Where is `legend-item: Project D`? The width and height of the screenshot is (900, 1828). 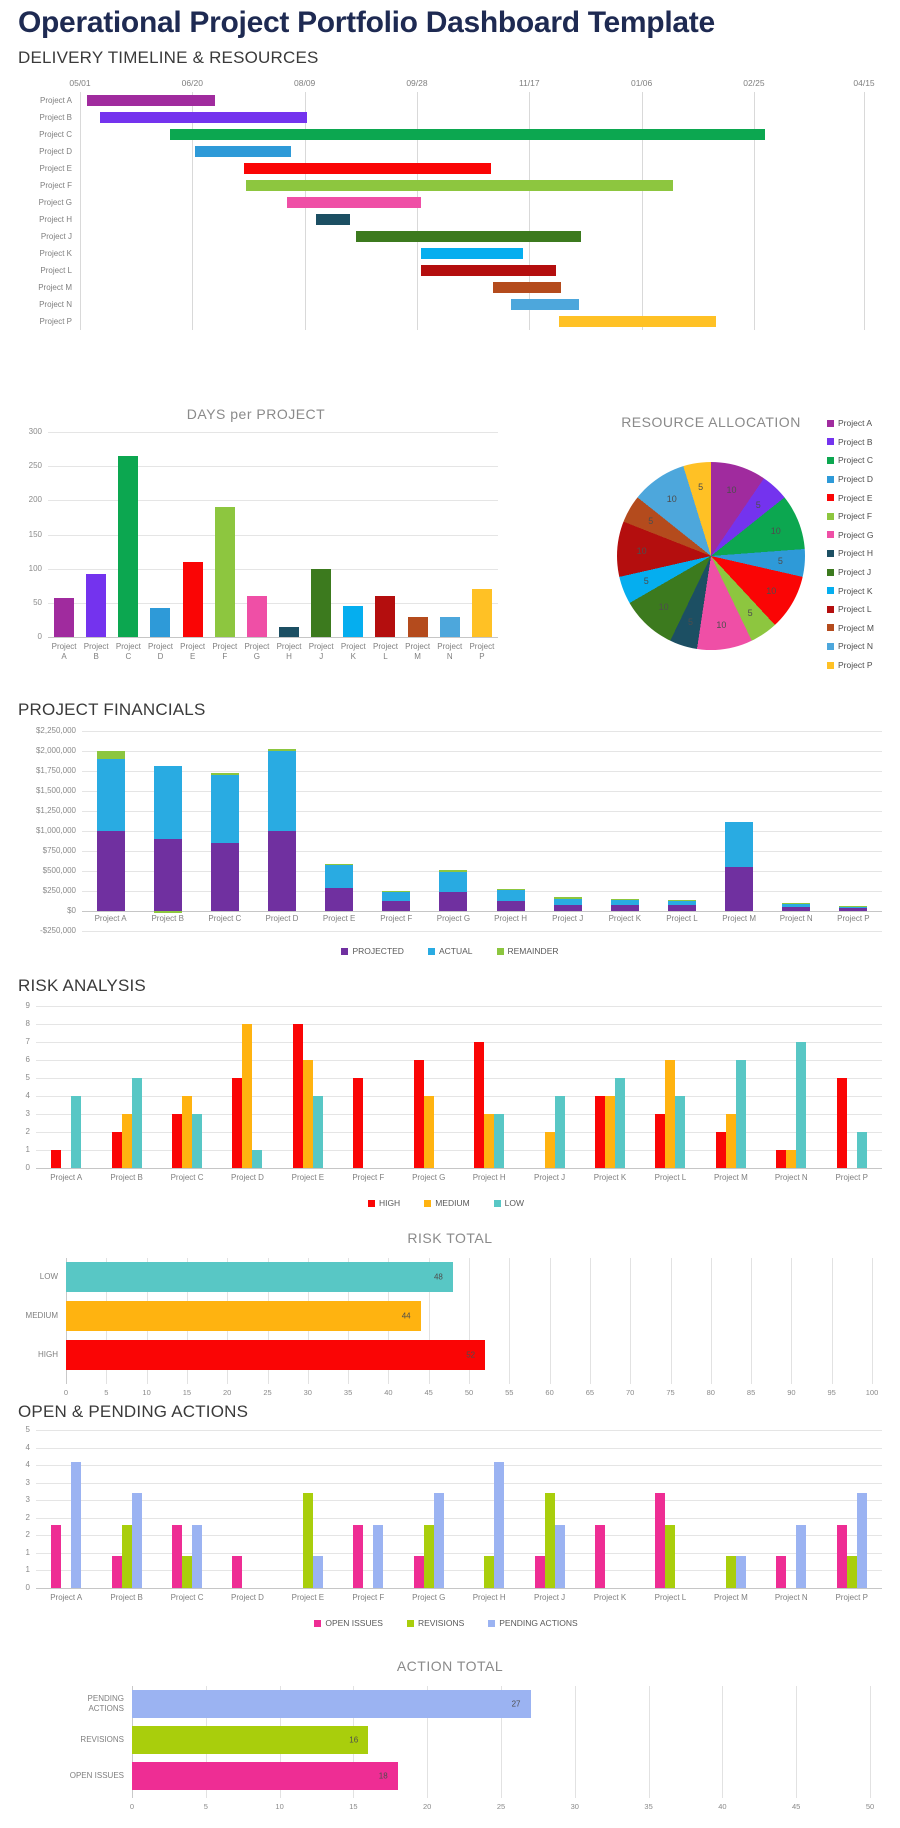 legend-item: Project D is located at coordinates (850, 479).